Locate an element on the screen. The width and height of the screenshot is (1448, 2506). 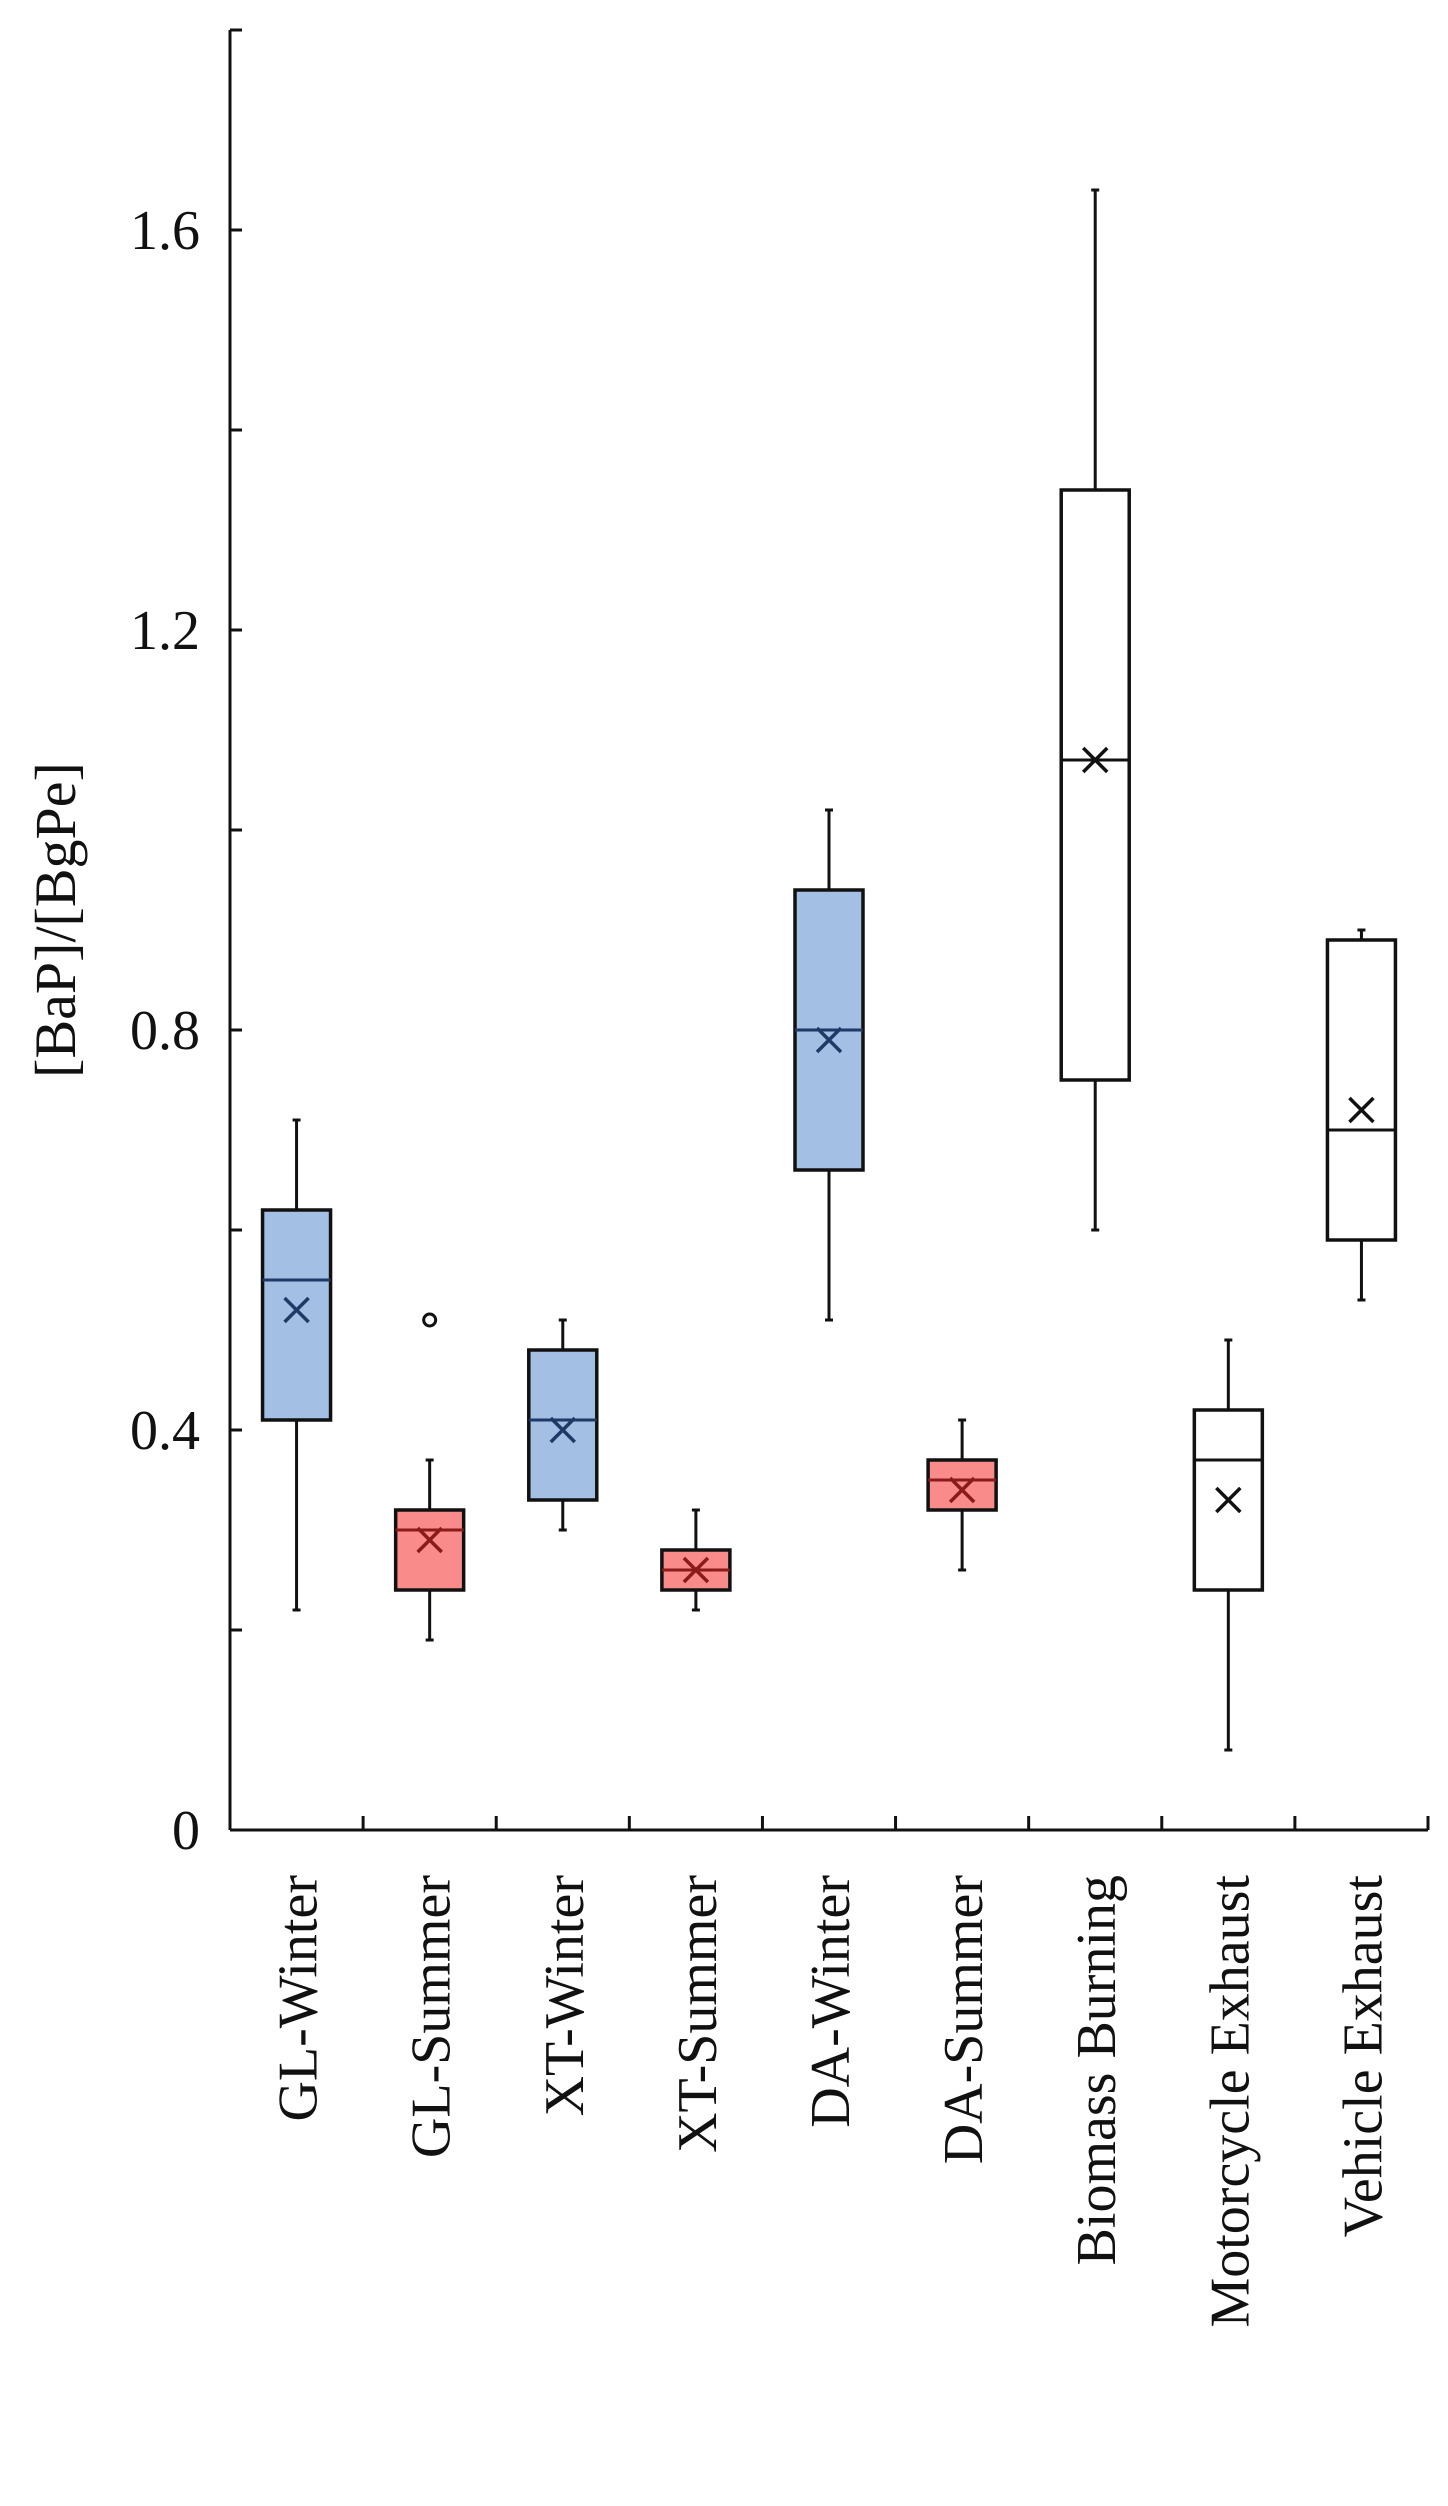
box-vehicle-exhaust is located at coordinates (1361, 1115).